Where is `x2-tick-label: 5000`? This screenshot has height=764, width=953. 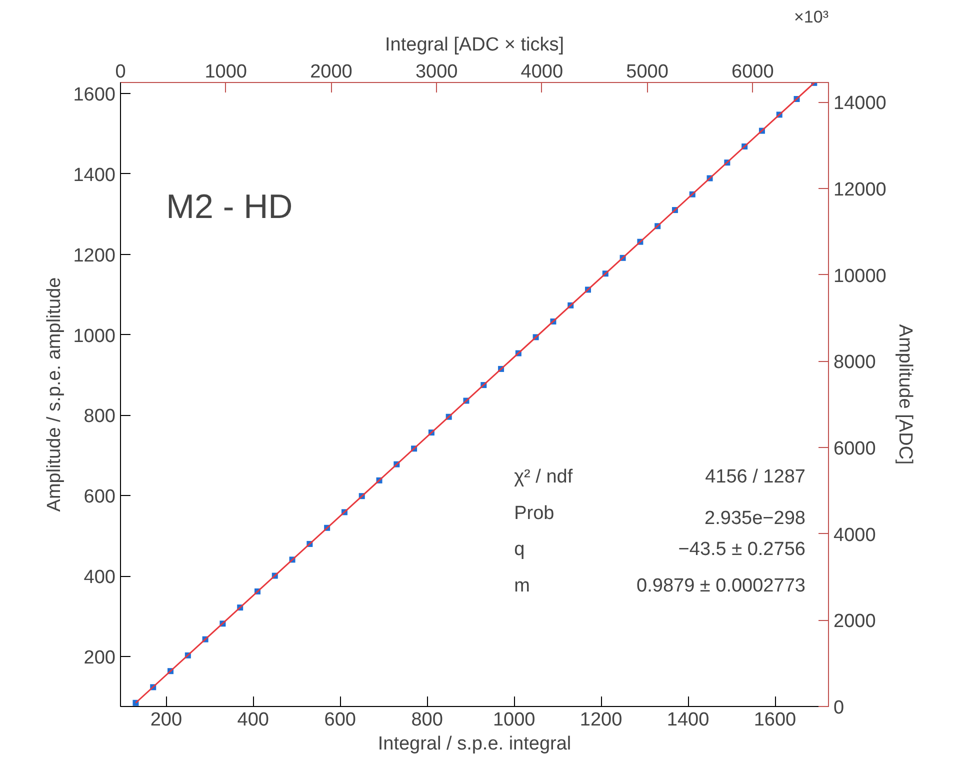
x2-tick-label: 5000 is located at coordinates (647, 72).